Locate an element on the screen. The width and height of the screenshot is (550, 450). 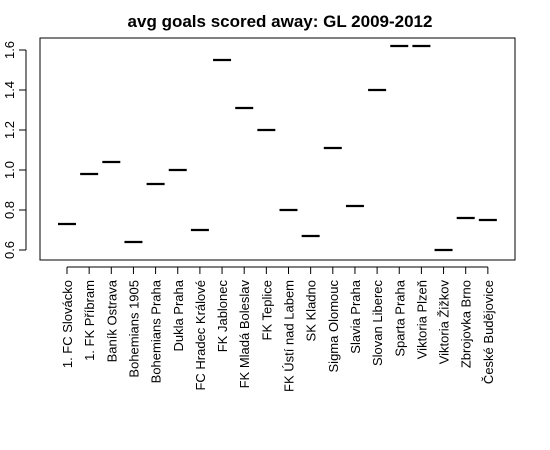
y-tick-label: 1.6 is located at coordinates (9, 50).